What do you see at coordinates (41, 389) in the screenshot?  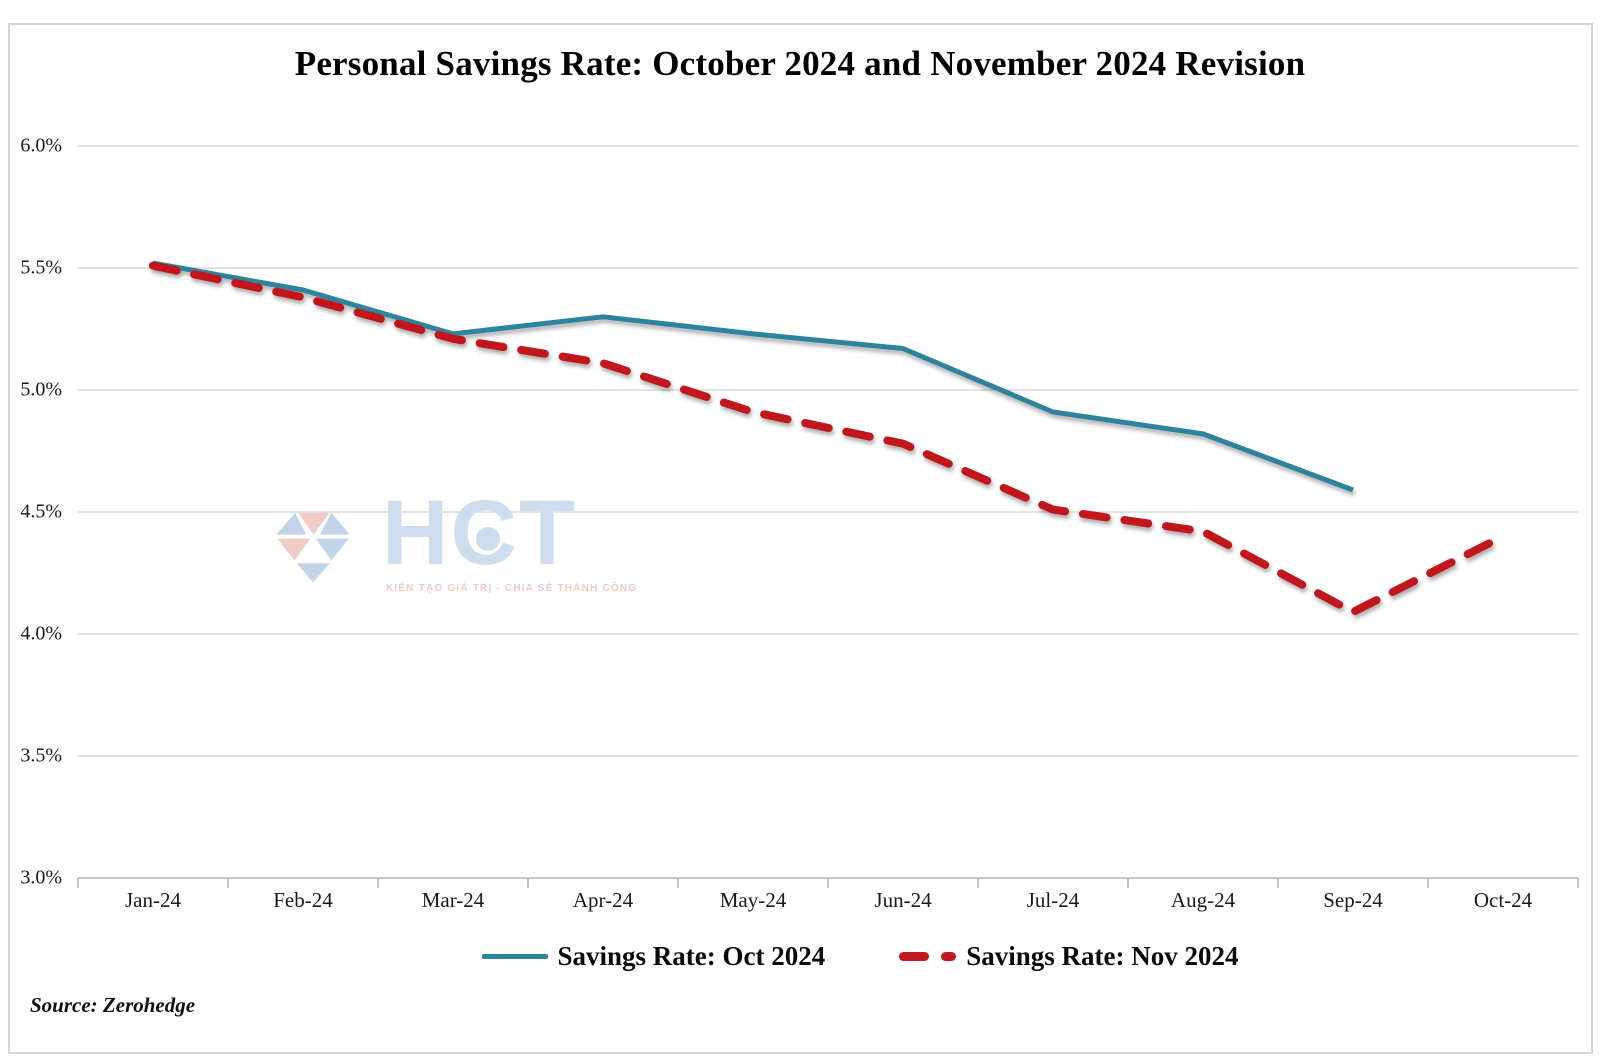 I see `y-tick-label: 5.0%` at bounding box center [41, 389].